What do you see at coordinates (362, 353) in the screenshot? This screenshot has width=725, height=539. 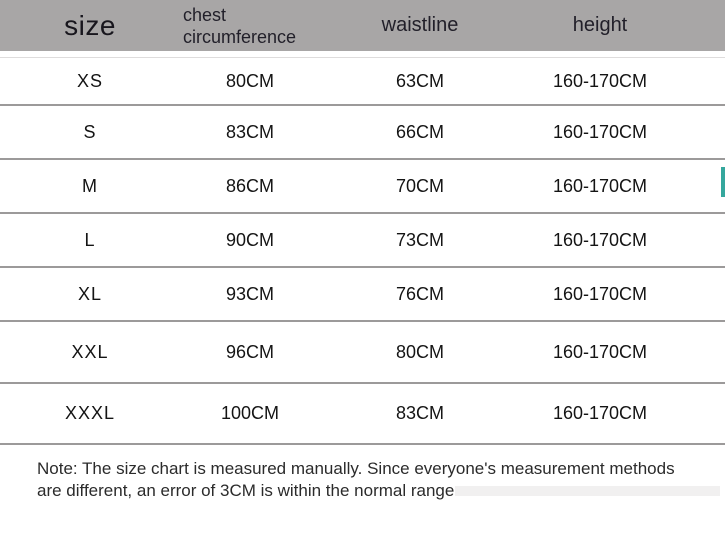 I see `table-row-xxl: XXL 96CM 80CM 160-170CM` at bounding box center [362, 353].